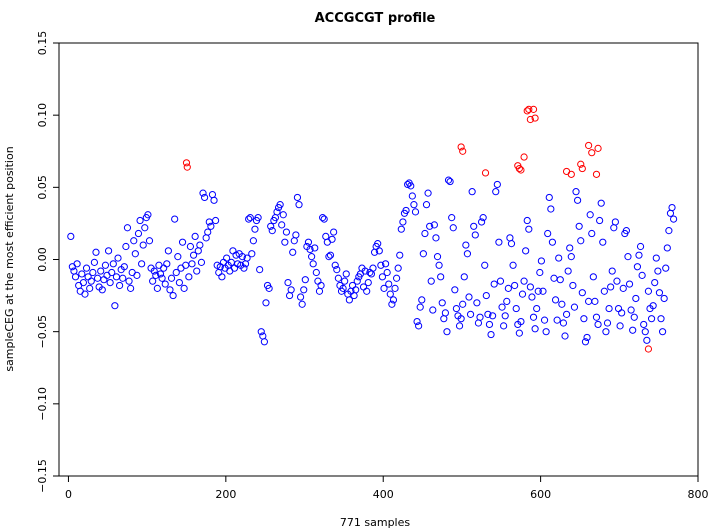  Describe the element at coordinates (42, 259) in the screenshot. I see `y-tick-label: 0.00` at that location.